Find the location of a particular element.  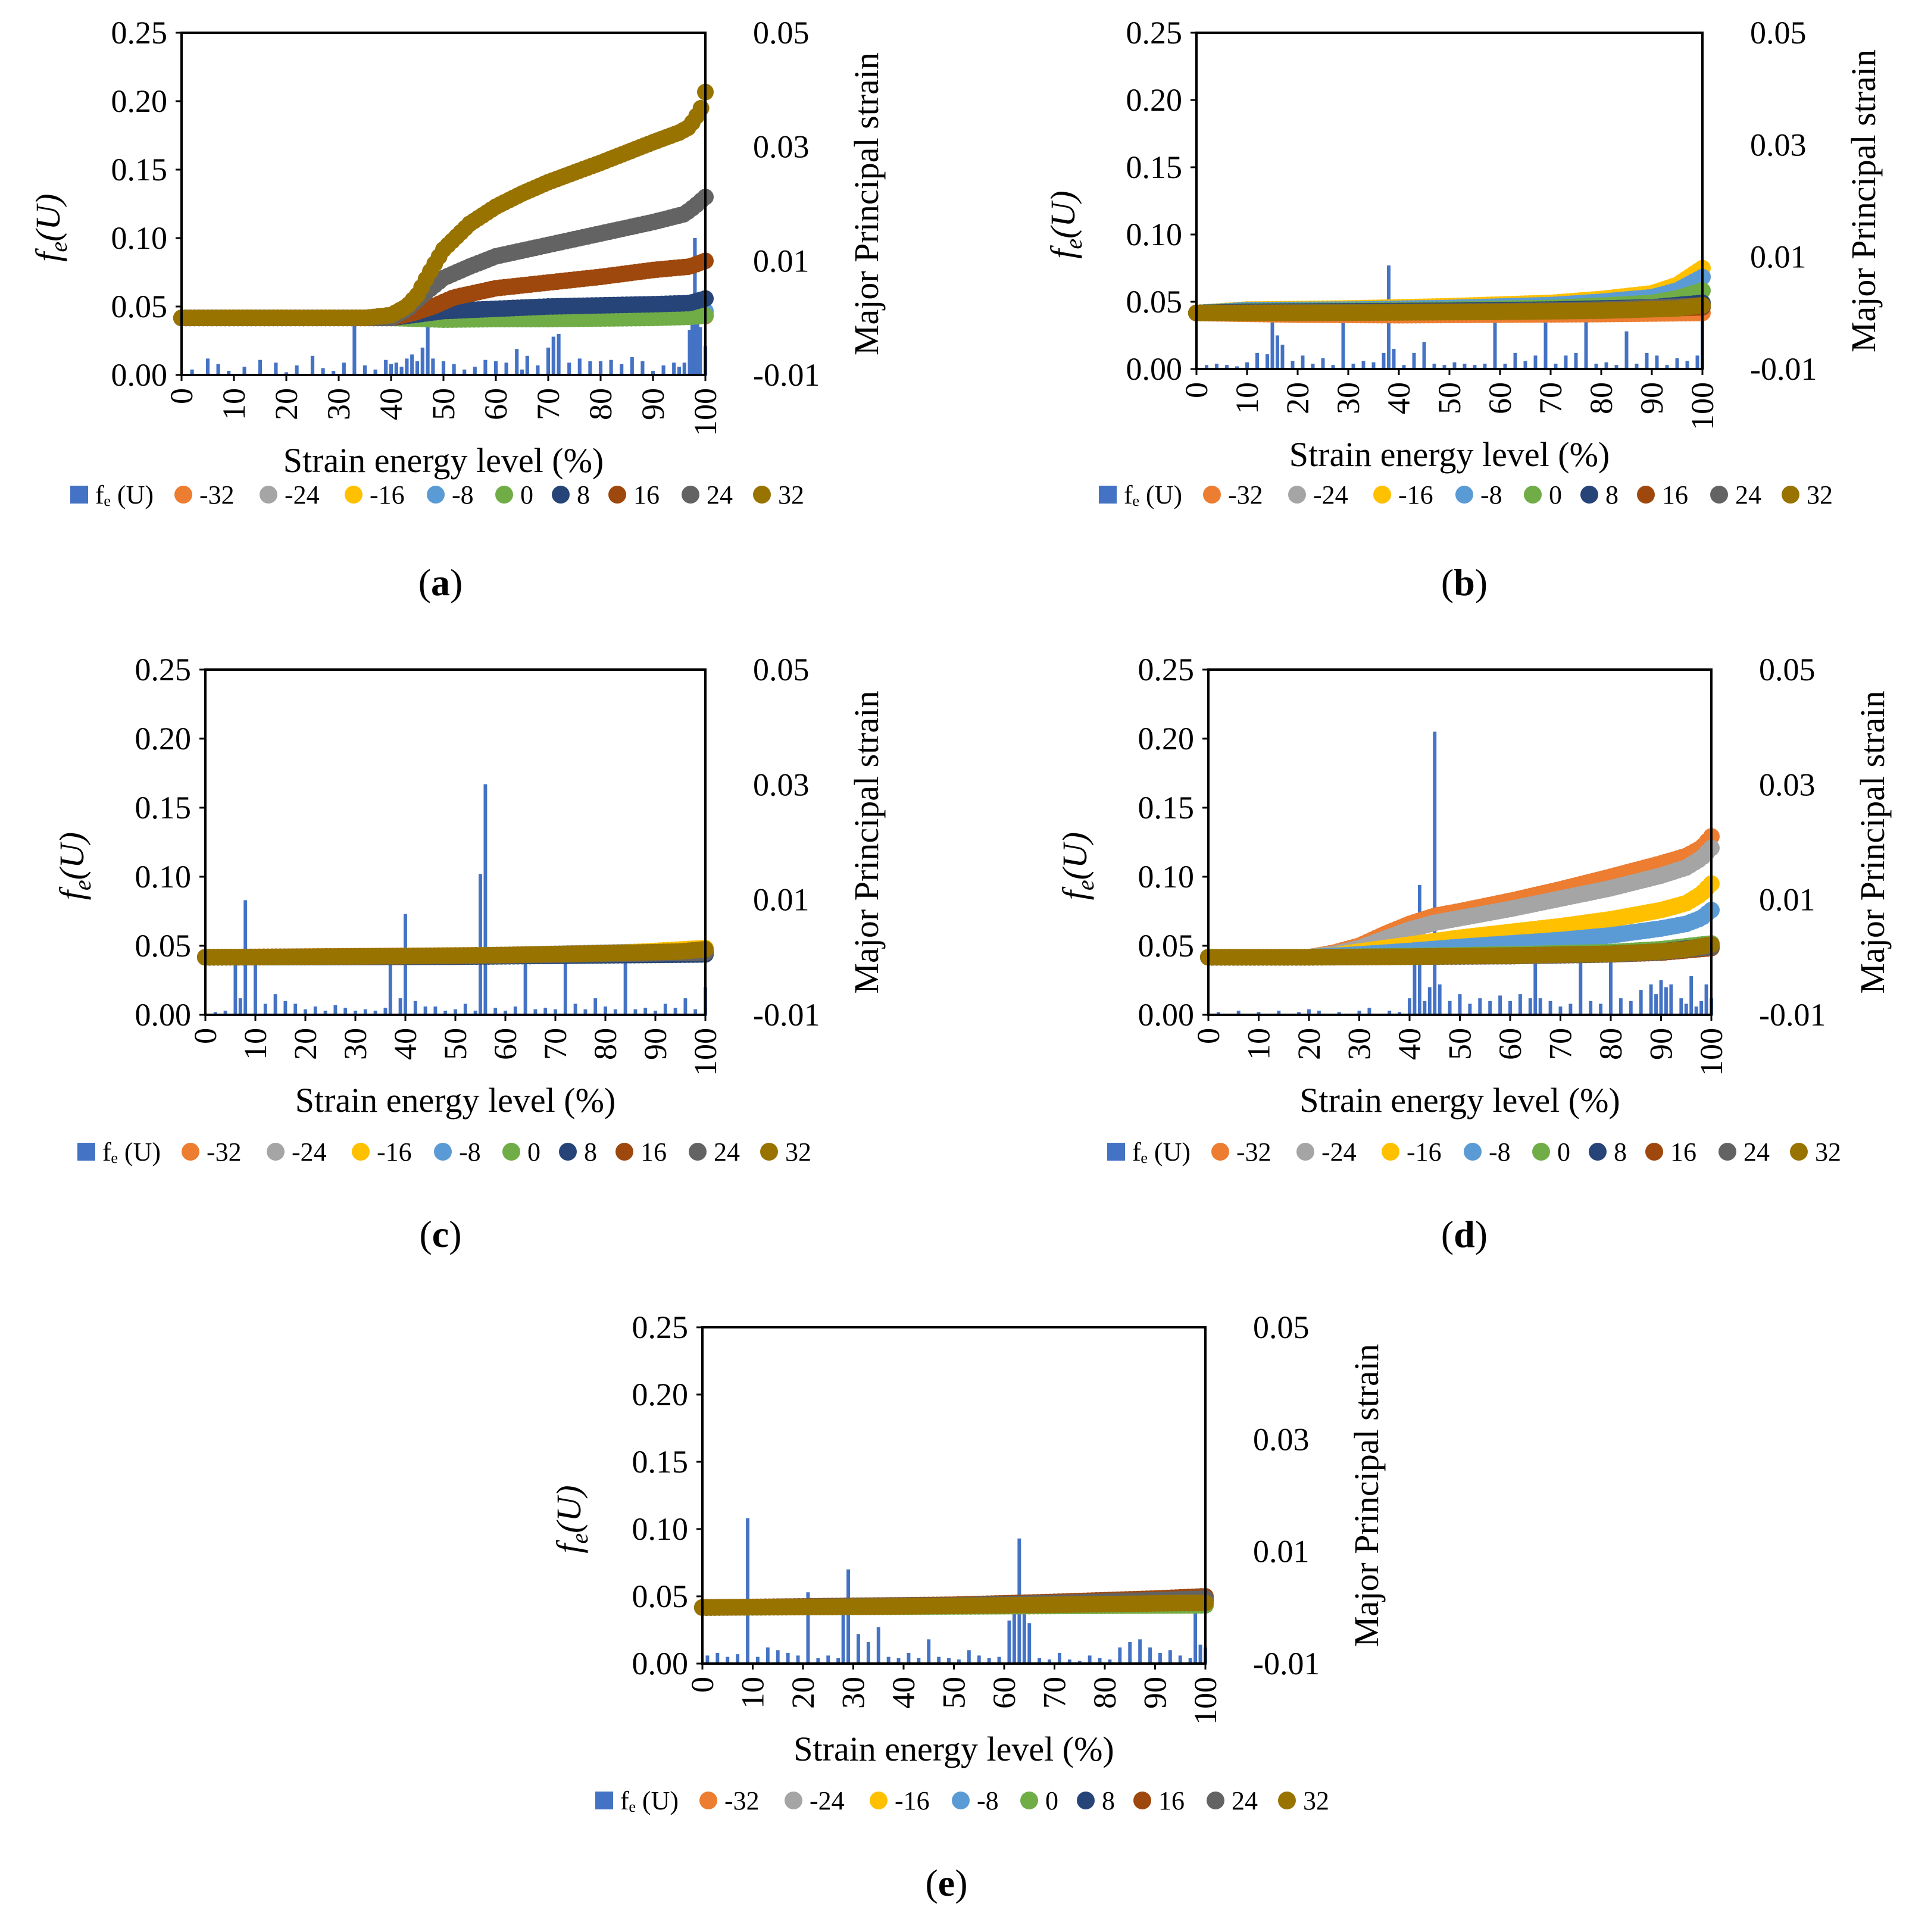

x-tick-label: 60 is located at coordinates (1500, 398).